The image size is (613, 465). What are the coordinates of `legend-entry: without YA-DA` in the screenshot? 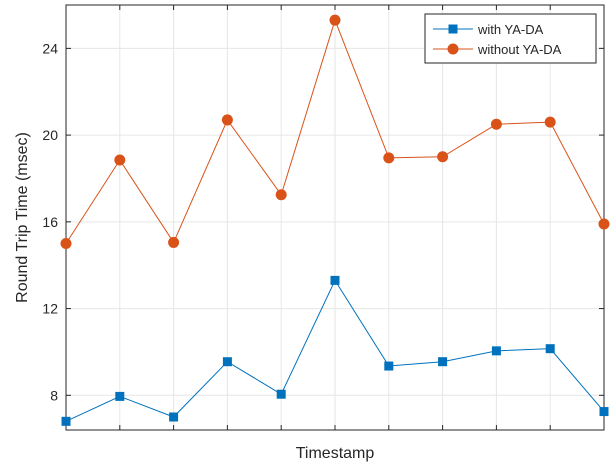 It's located at (497, 49).